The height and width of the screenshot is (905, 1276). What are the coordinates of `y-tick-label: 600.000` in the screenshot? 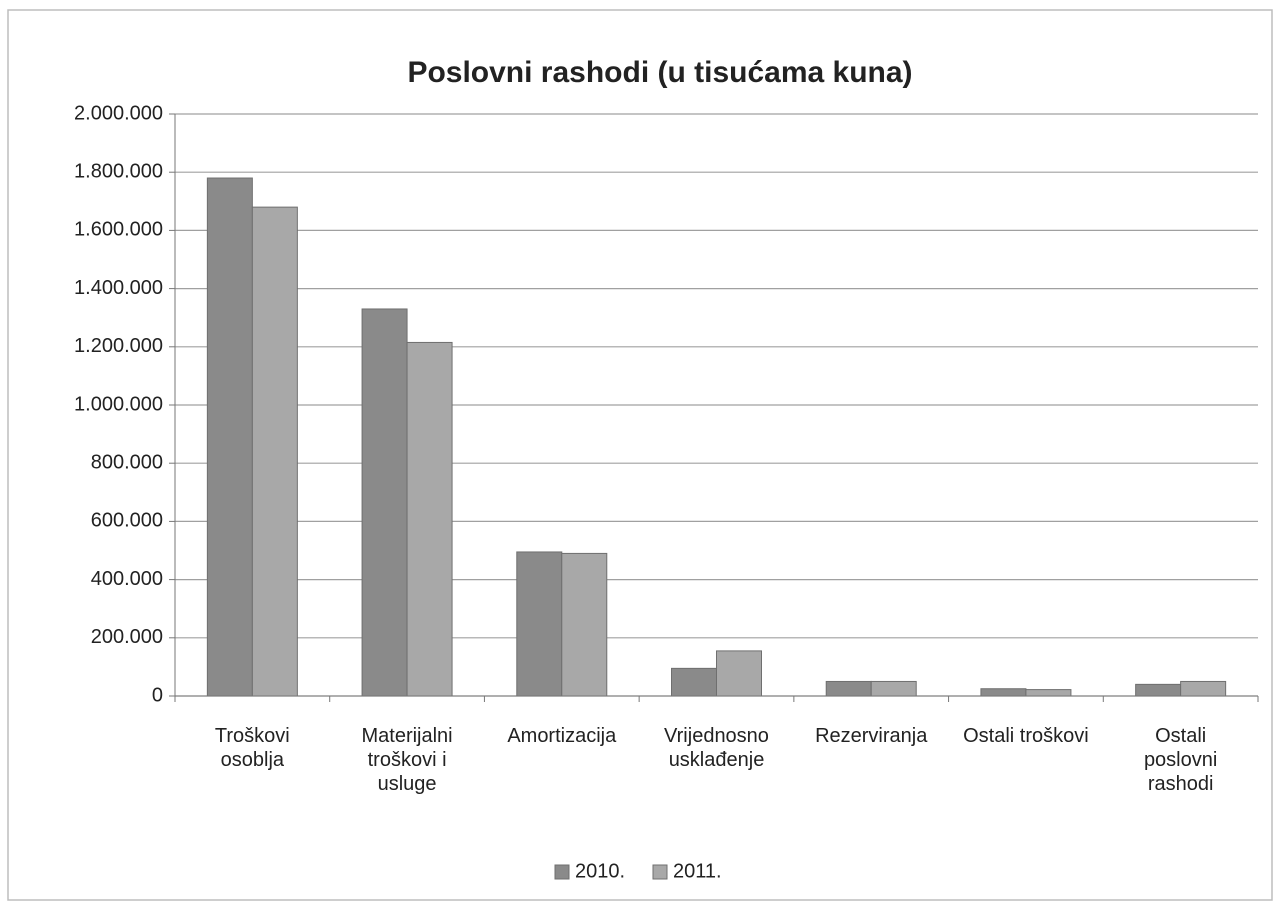 It's located at (127, 521).